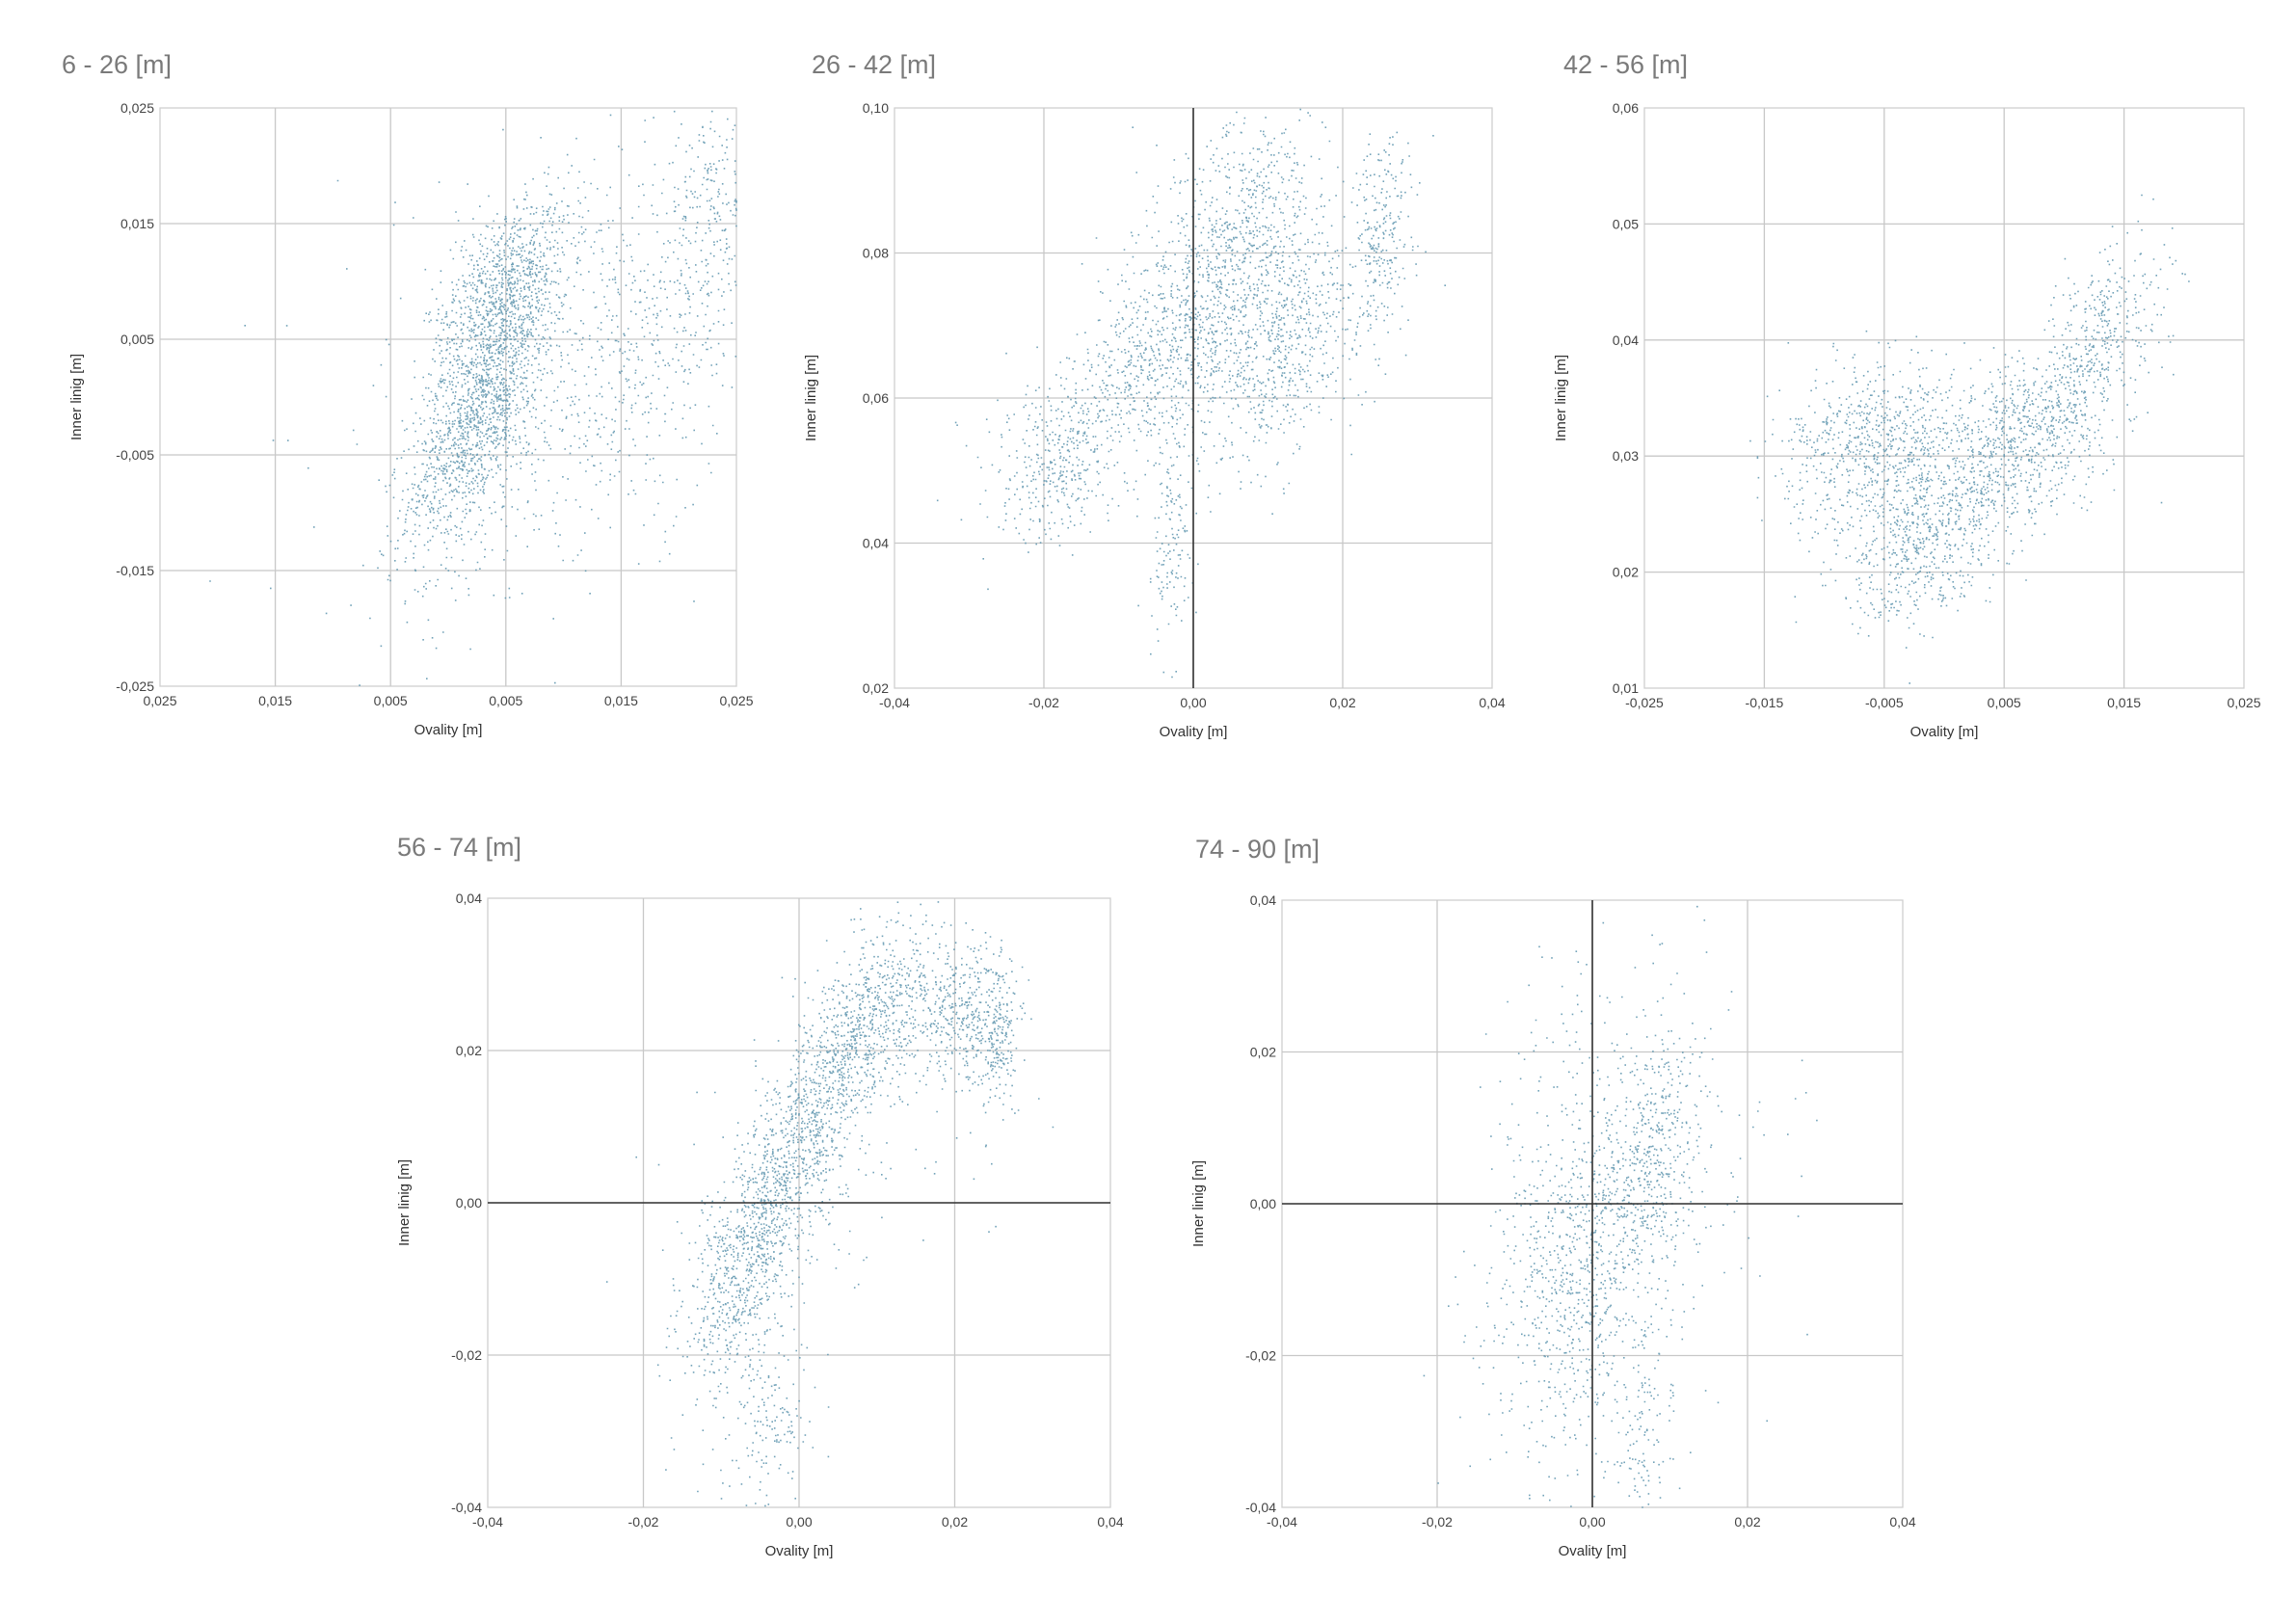 This screenshot has width=2296, height=1623. I want to click on y-tick-label: 0,05, so click(1626, 223).